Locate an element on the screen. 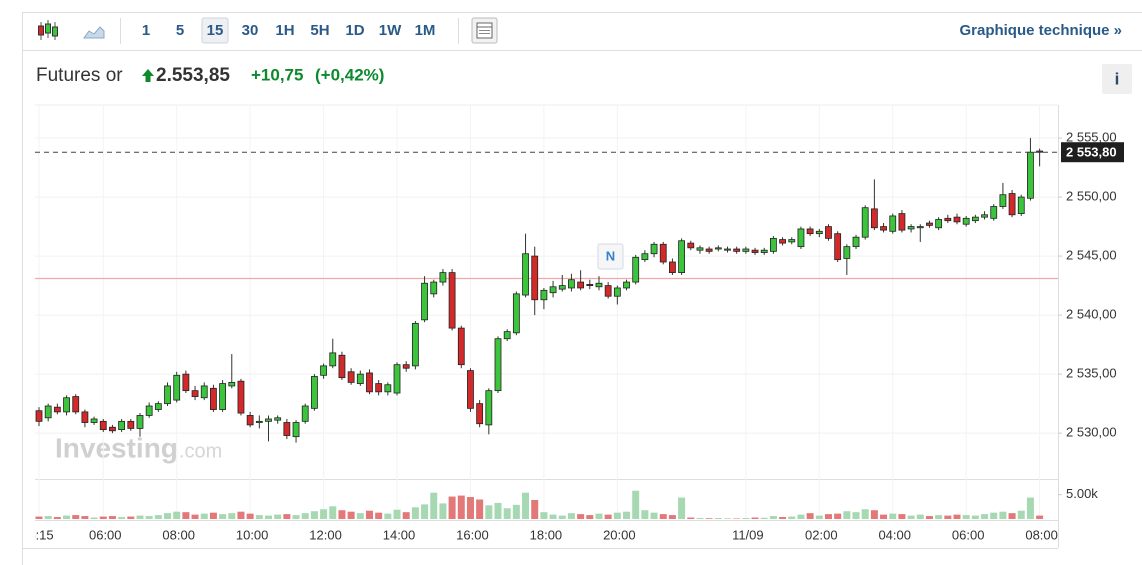 The height and width of the screenshot is (565, 1142). interval-button: 5H is located at coordinates (319, 30).